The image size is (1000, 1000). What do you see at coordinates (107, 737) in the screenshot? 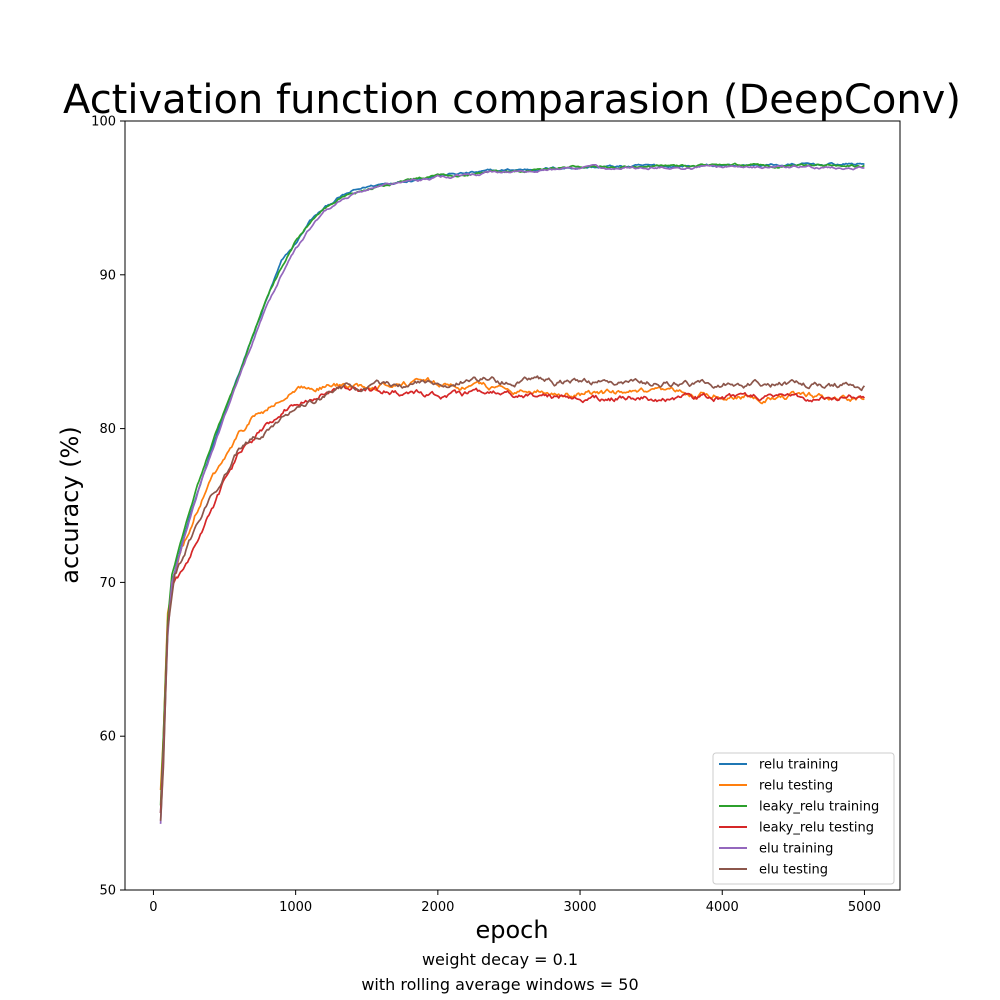
I see `y-tick-label: 60` at bounding box center [107, 737].